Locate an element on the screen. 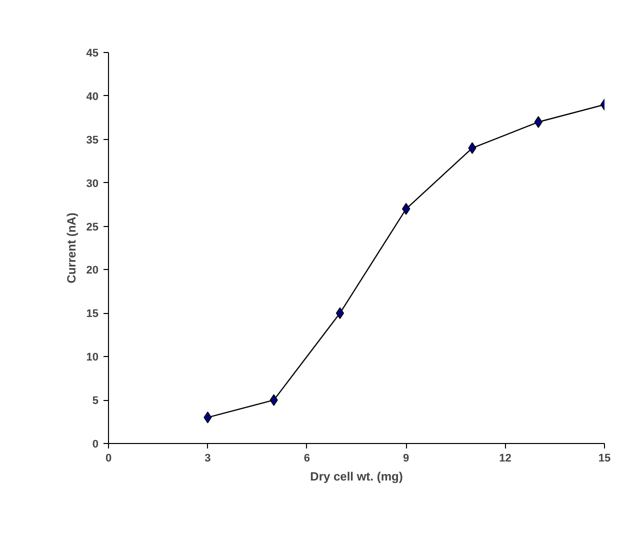 The image size is (634, 545). x-tick-label: 12 is located at coordinates (505, 458).